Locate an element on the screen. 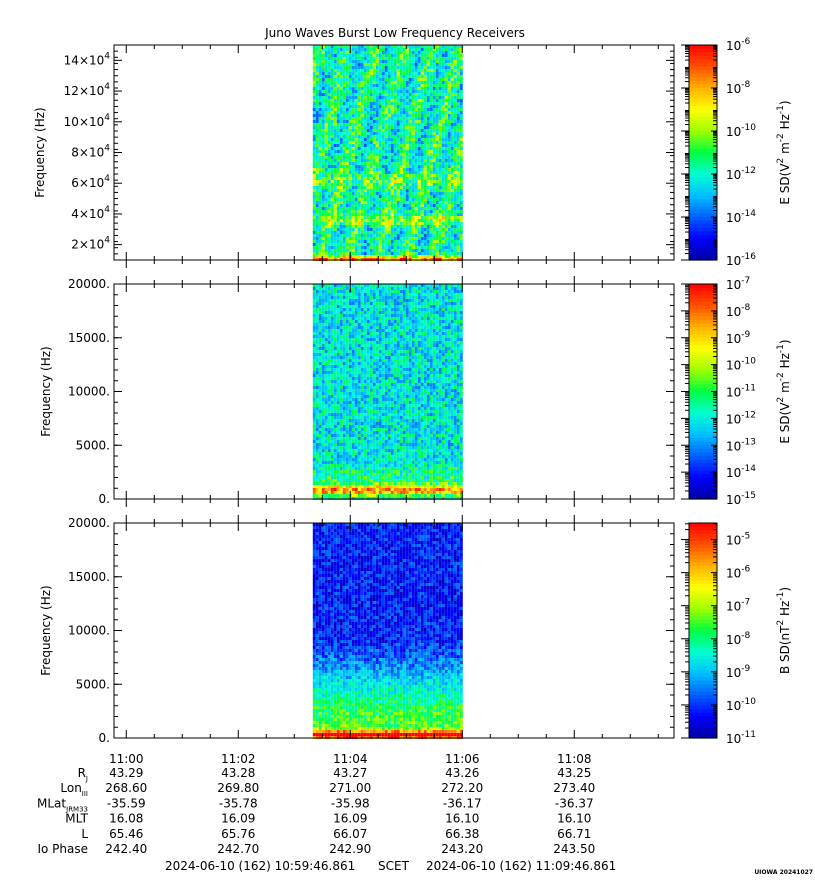 The image size is (815, 880). footer-end: 2024-06-10 (162) 11:09:46.861 is located at coordinates (521, 866).